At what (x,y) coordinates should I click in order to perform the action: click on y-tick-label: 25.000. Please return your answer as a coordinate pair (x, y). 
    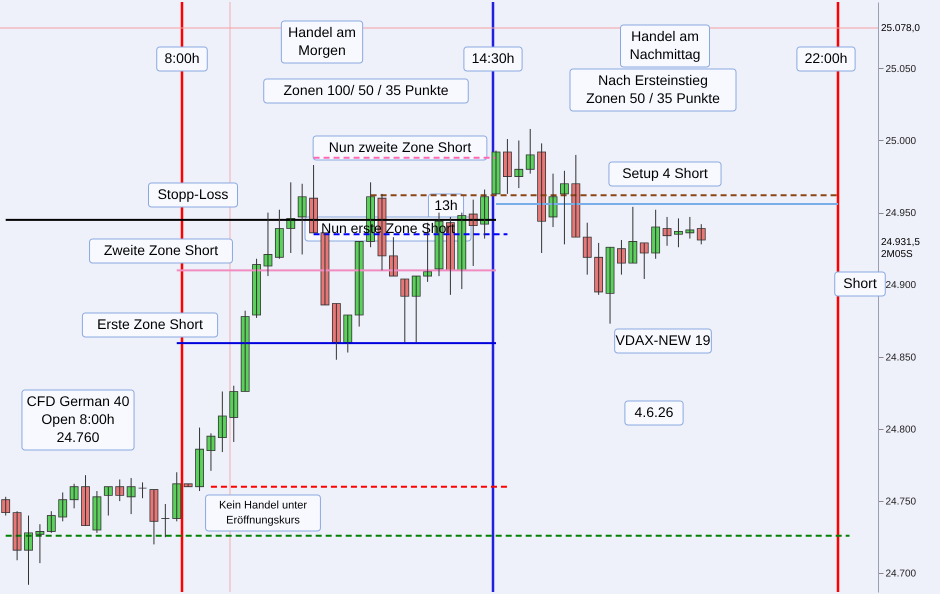
    Looking at the image, I should click on (901, 141).